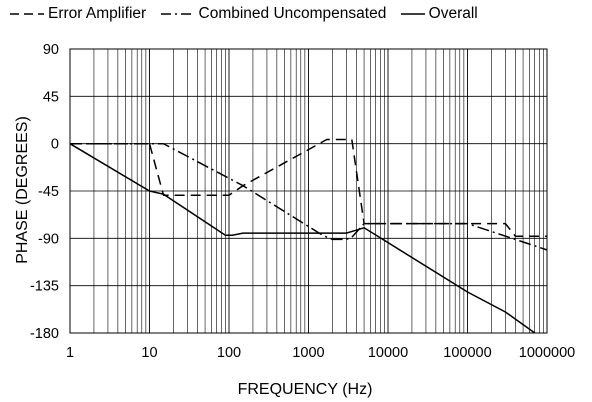 This screenshot has height=402, width=592. I want to click on x-tick-label: 1000000, so click(547, 353).